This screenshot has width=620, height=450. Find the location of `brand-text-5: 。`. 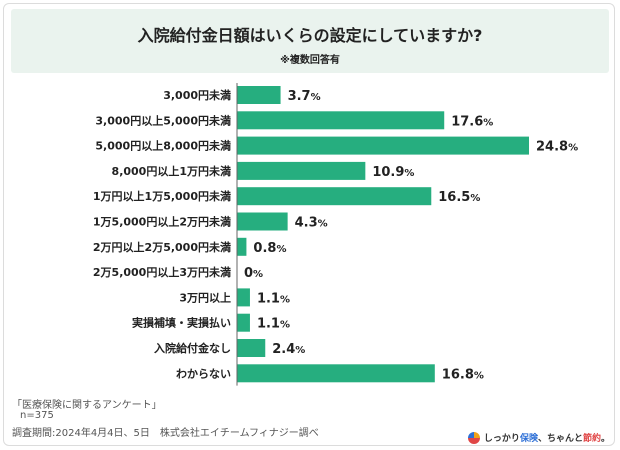

brand-text-5: 。 is located at coordinates (605, 439).